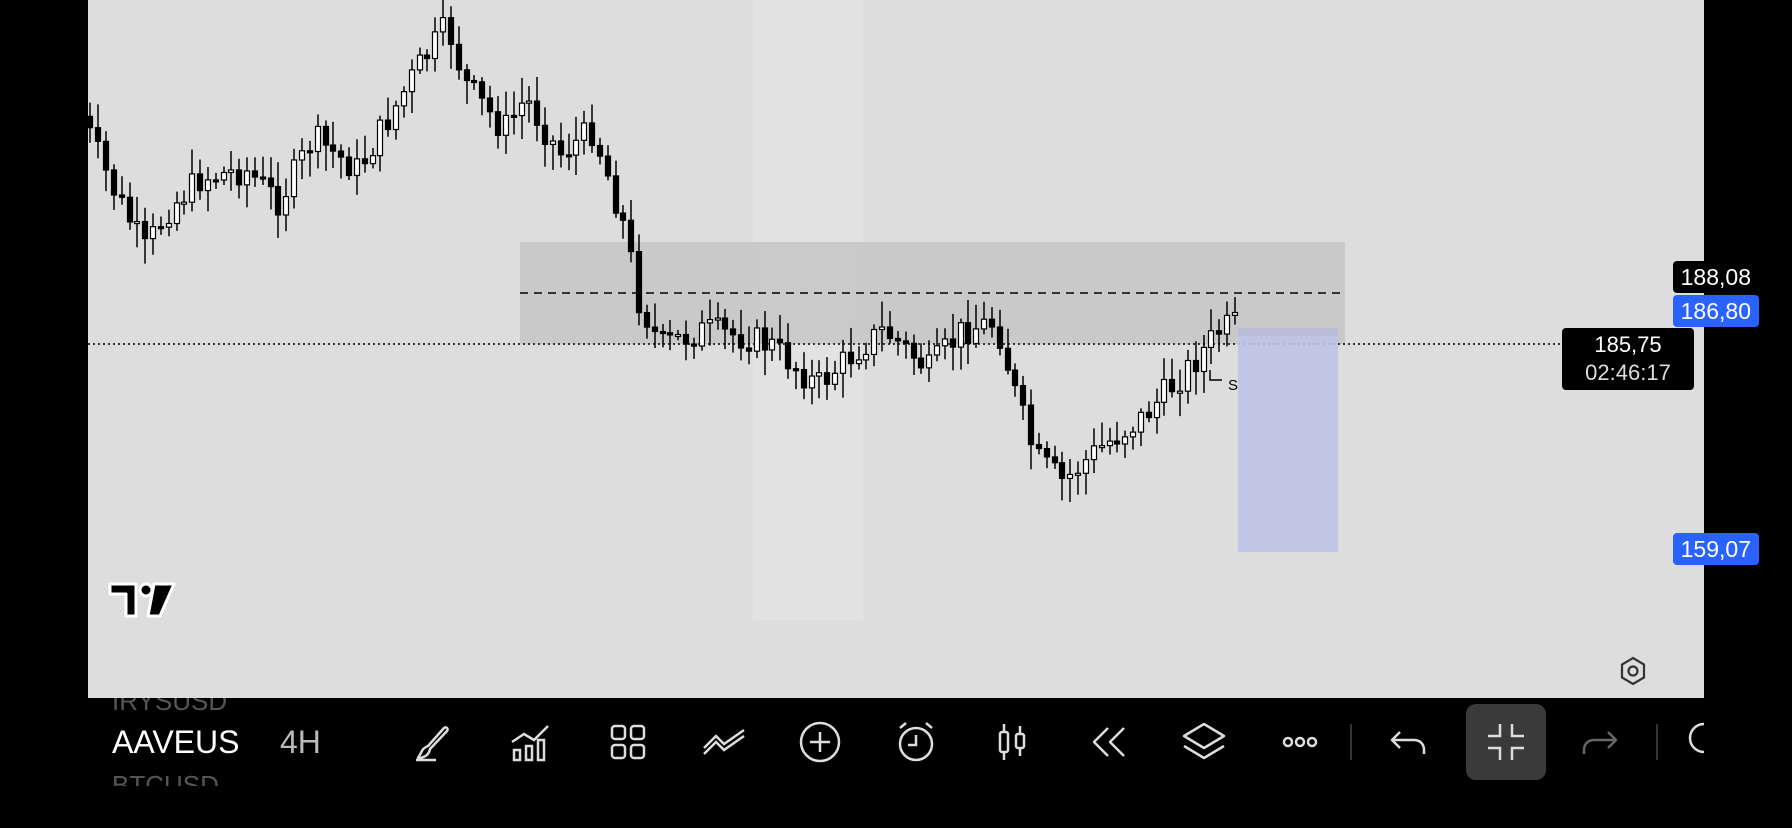 Image resolution: width=1792 pixels, height=828 pixels. What do you see at coordinates (1215, 375) in the screenshot?
I see `position-marker` at bounding box center [1215, 375].